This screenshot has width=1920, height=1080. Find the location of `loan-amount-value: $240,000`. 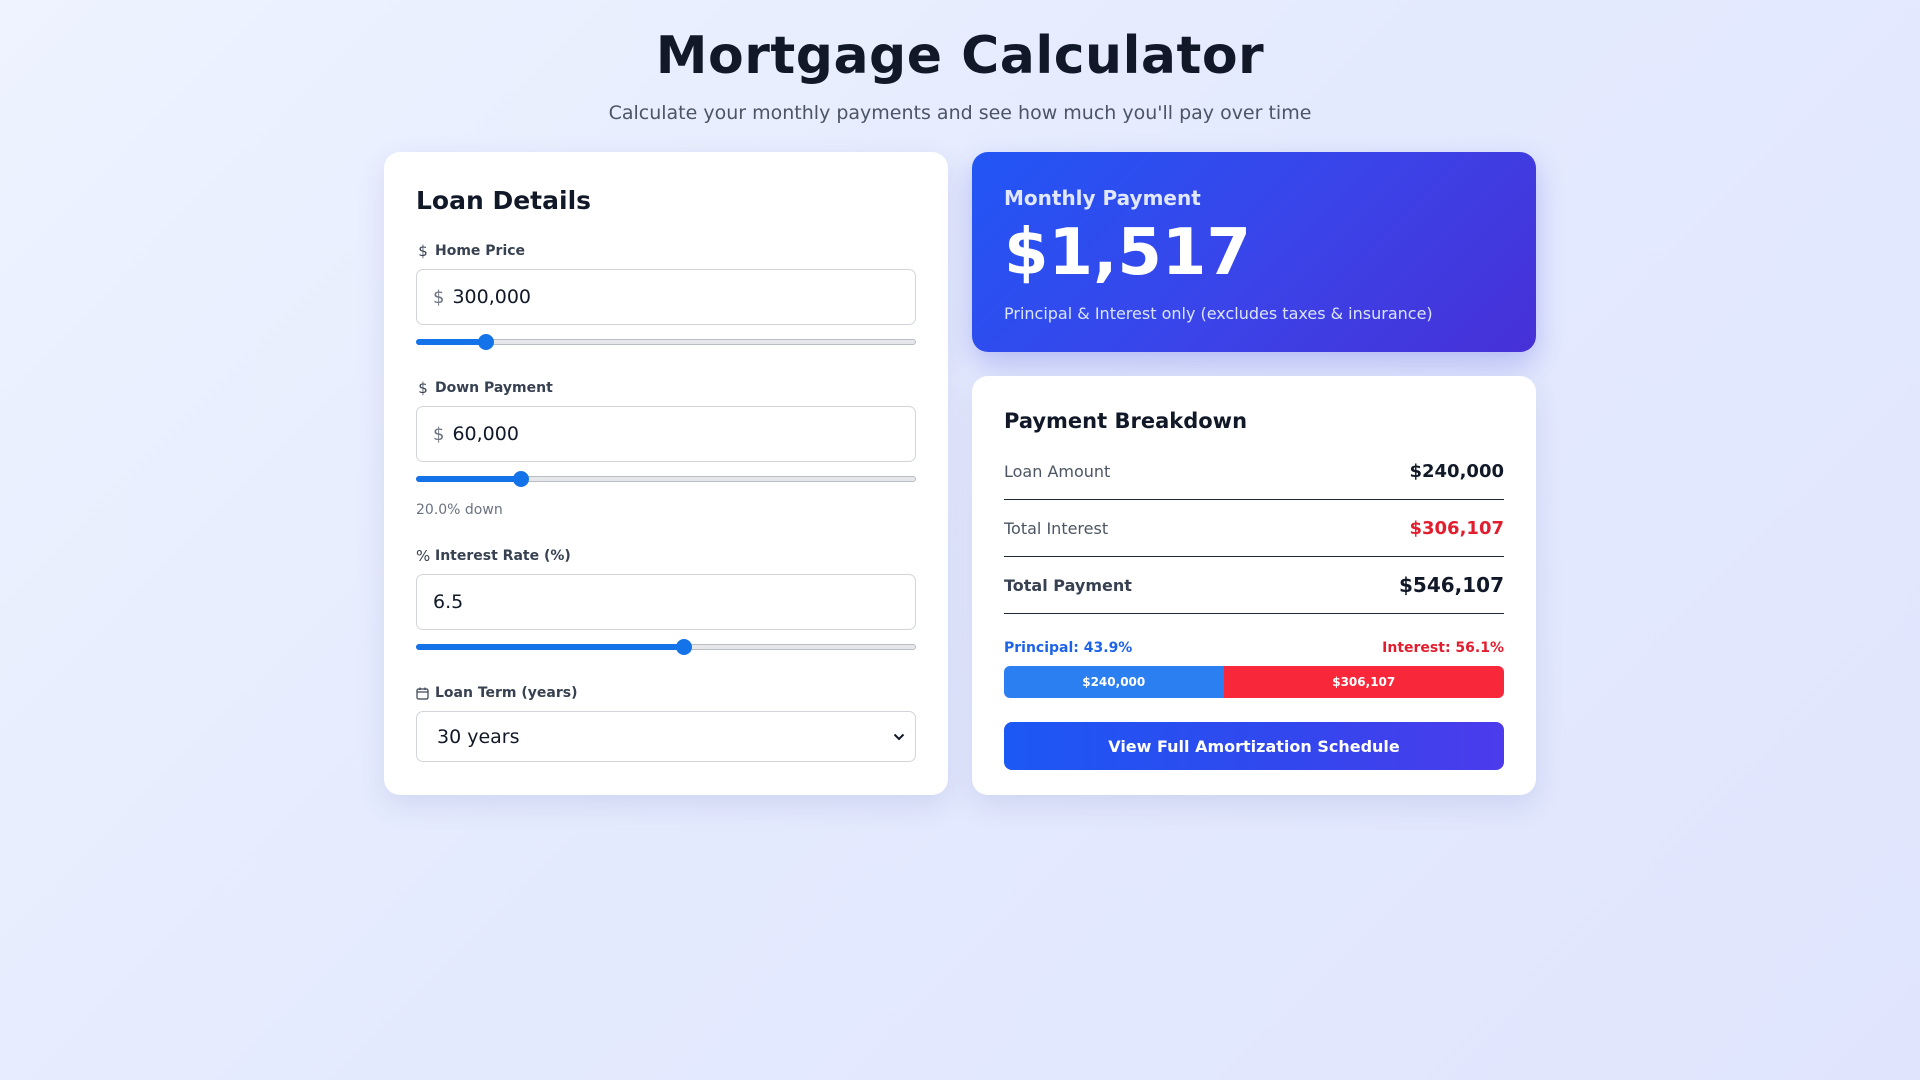

loan-amount-value: $240,000 is located at coordinates (1456, 471).